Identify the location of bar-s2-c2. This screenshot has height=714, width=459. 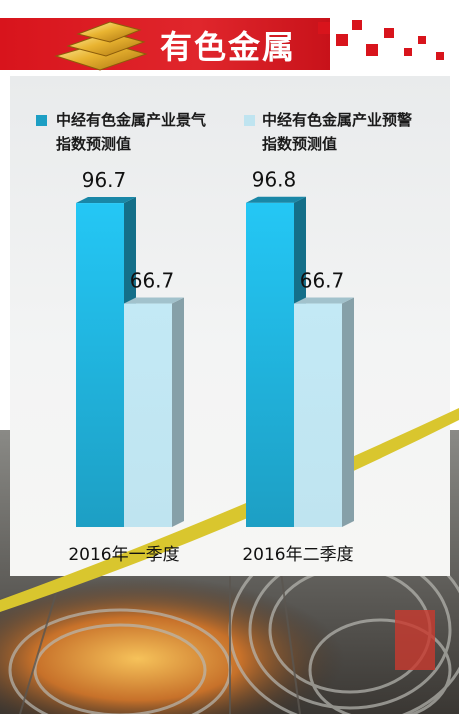
(324, 412).